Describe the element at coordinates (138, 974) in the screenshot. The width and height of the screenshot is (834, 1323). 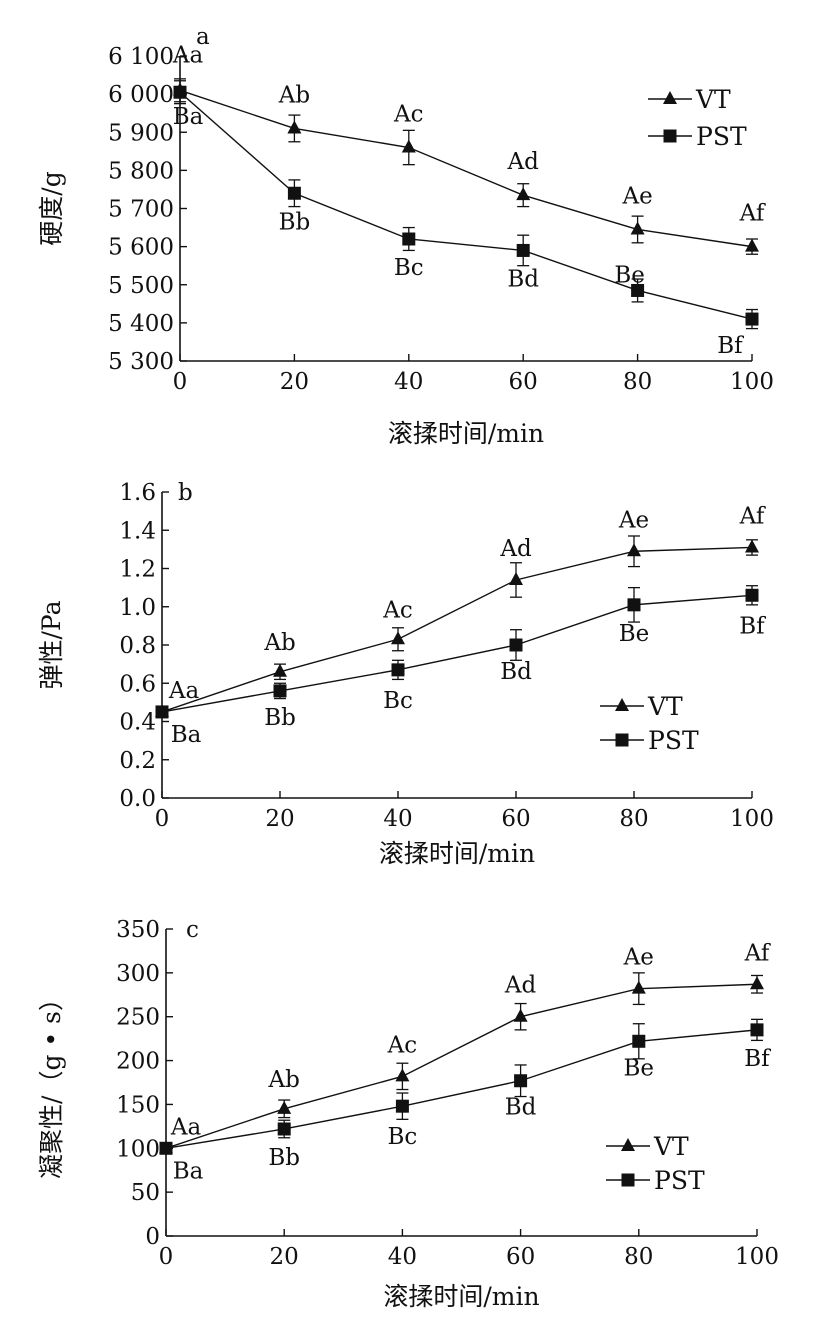
I see `y-tick-label: 300` at that location.